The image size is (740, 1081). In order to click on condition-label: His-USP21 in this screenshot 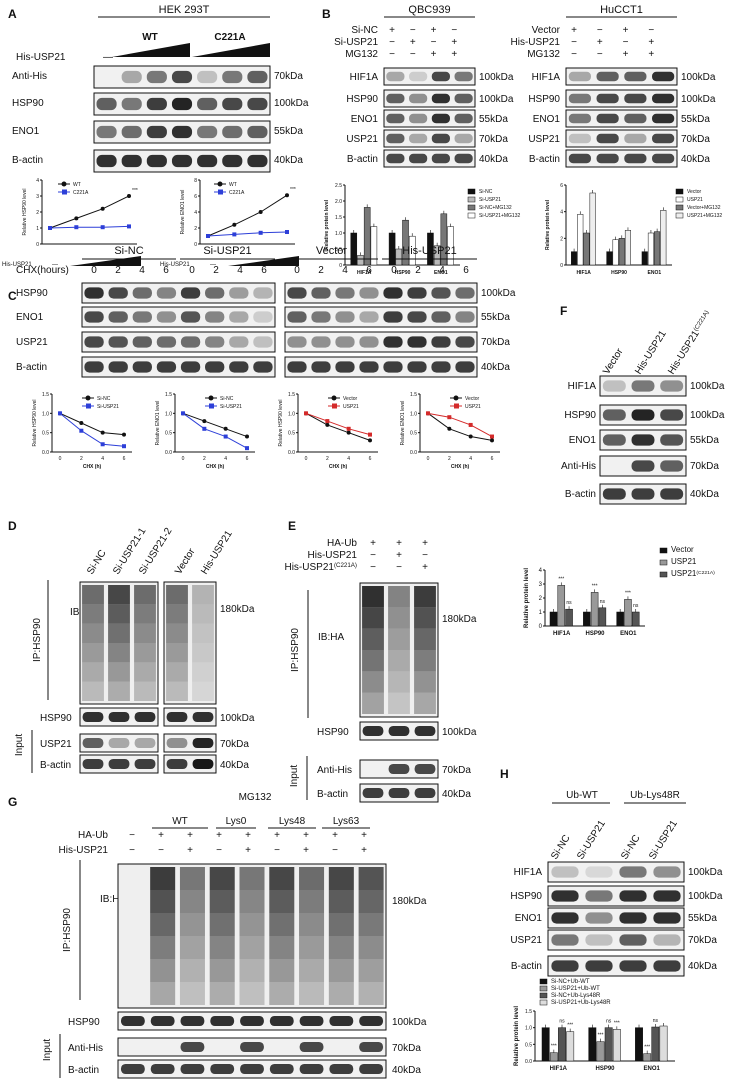, I will do `click(536, 42)`.